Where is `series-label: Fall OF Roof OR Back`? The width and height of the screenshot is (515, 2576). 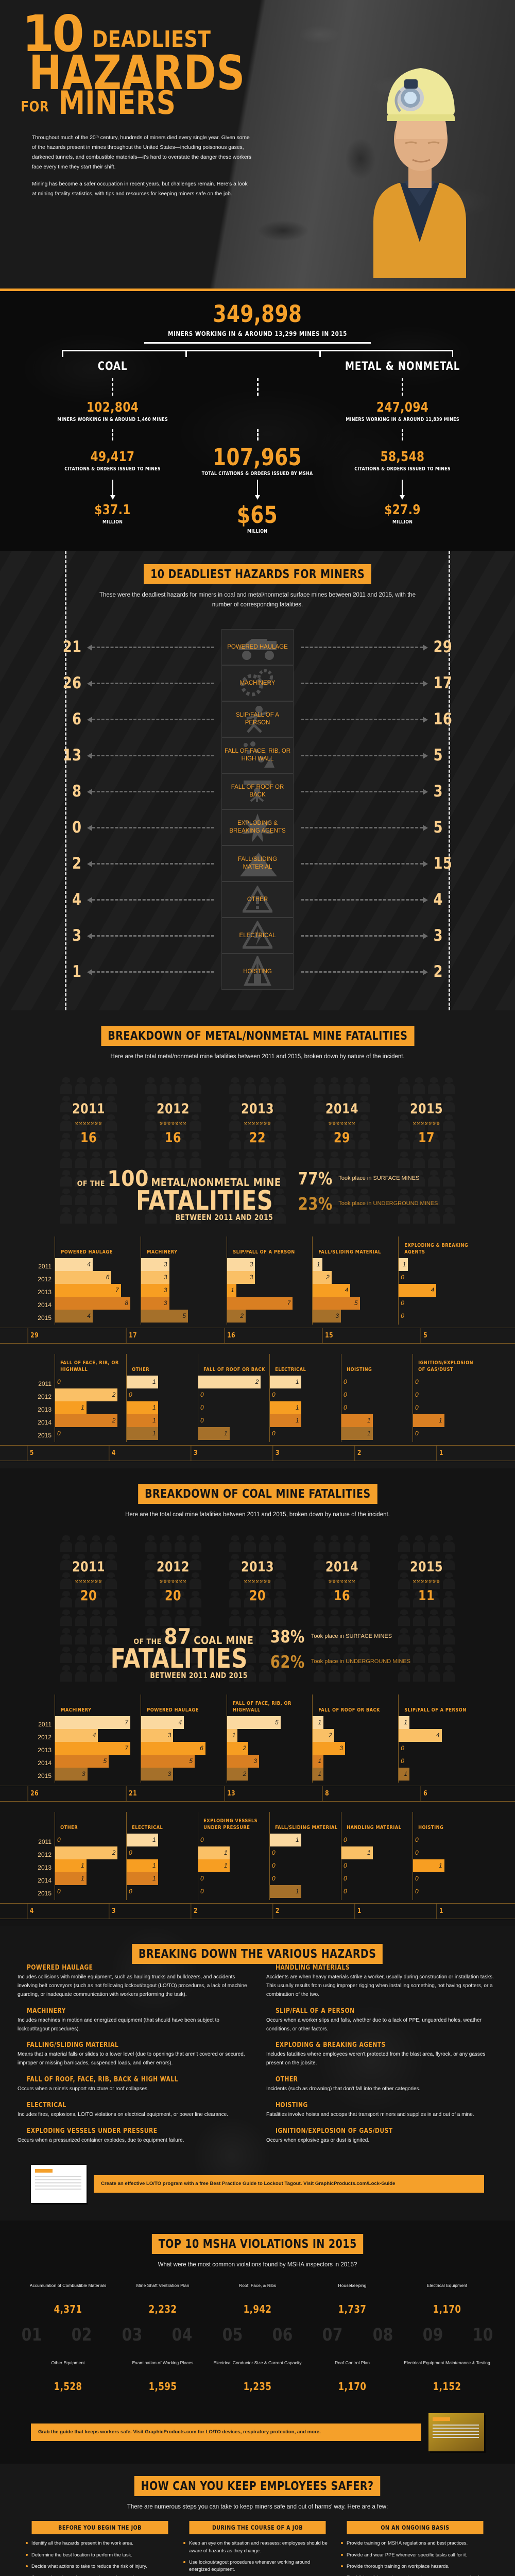
series-label: Fall OF Roof OR Back is located at coordinates (234, 1369).